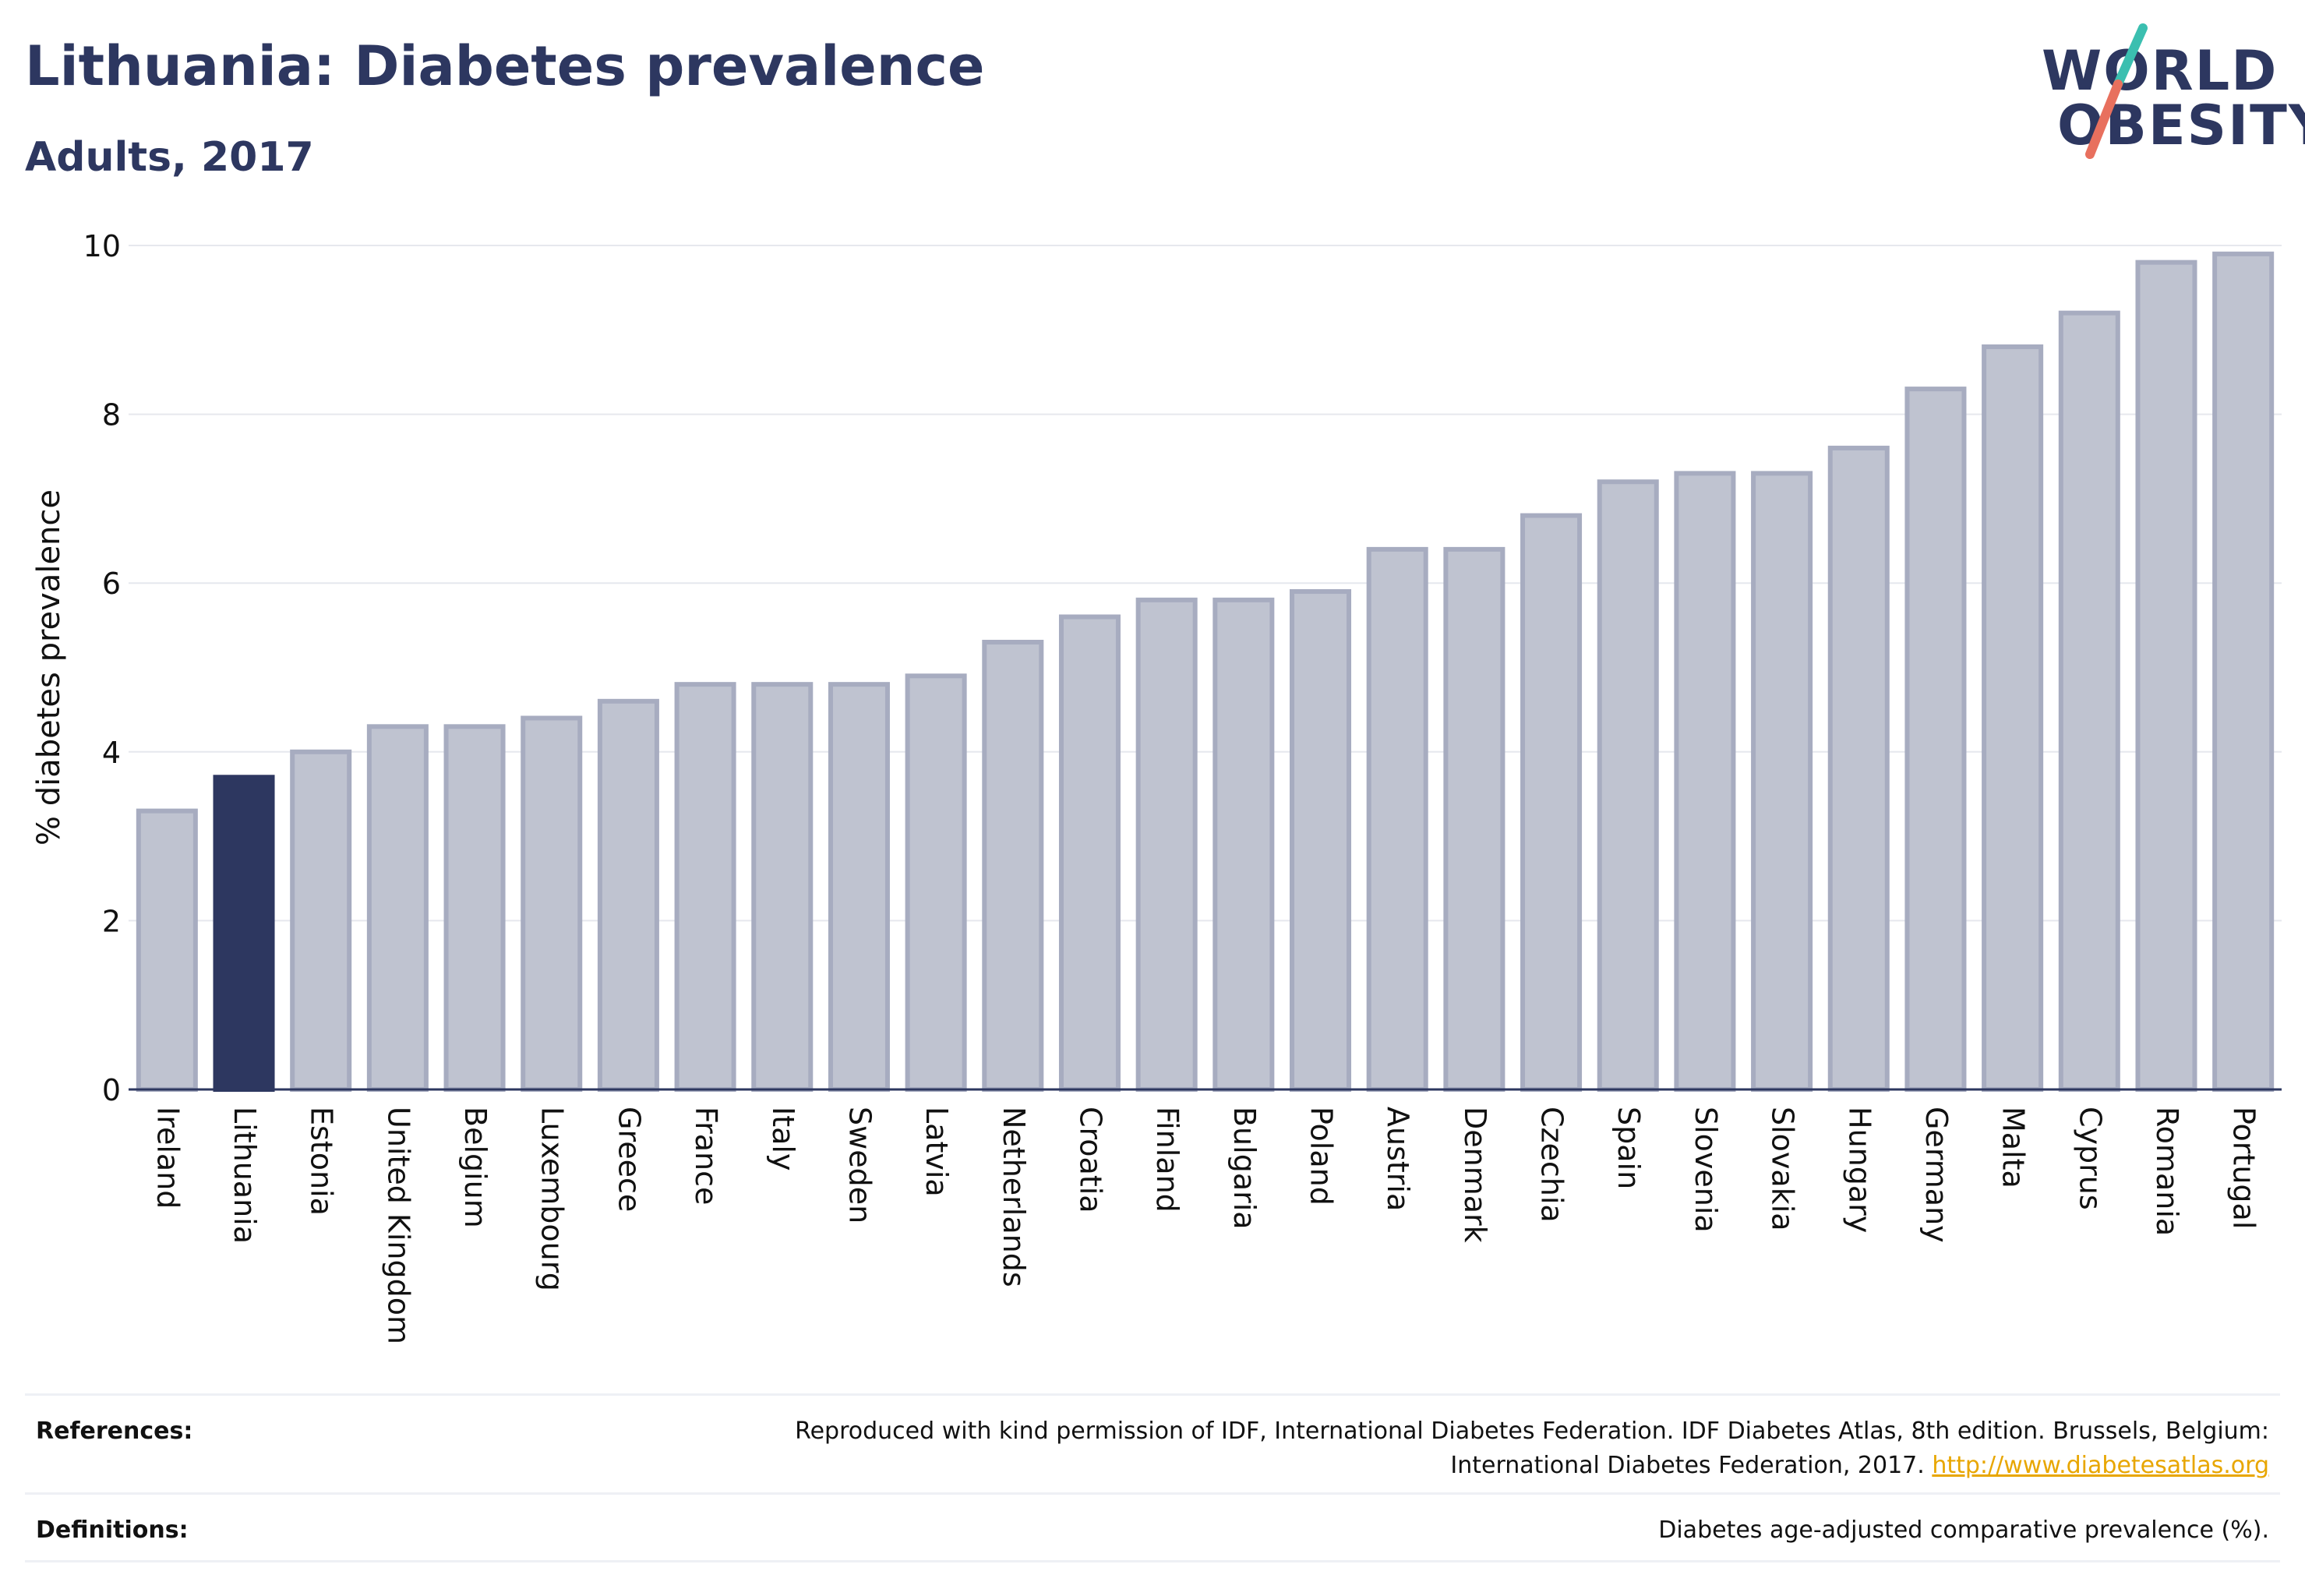 This screenshot has height=1596, width=2305. Describe the element at coordinates (783, 1139) in the screenshot. I see `x-tick-label: Italy` at that location.